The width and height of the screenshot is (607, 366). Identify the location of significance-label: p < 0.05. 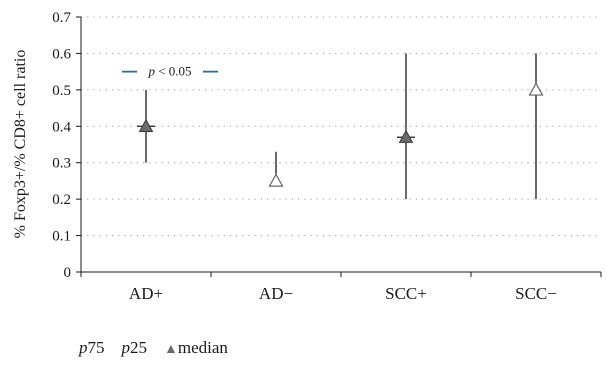
(169, 71).